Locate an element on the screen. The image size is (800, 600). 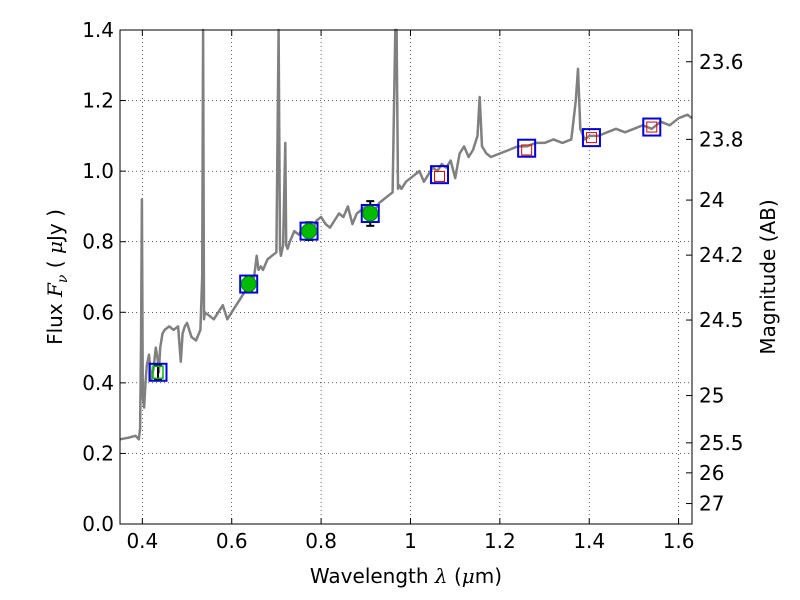
y-tick-label: 0.0 is located at coordinates (98, 524).